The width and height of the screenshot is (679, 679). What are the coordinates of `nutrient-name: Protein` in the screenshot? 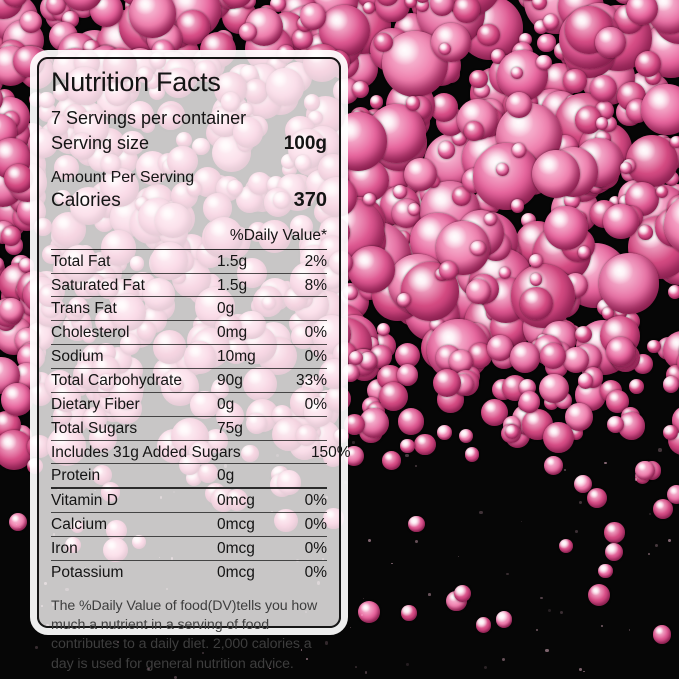 It's located at (76, 476).